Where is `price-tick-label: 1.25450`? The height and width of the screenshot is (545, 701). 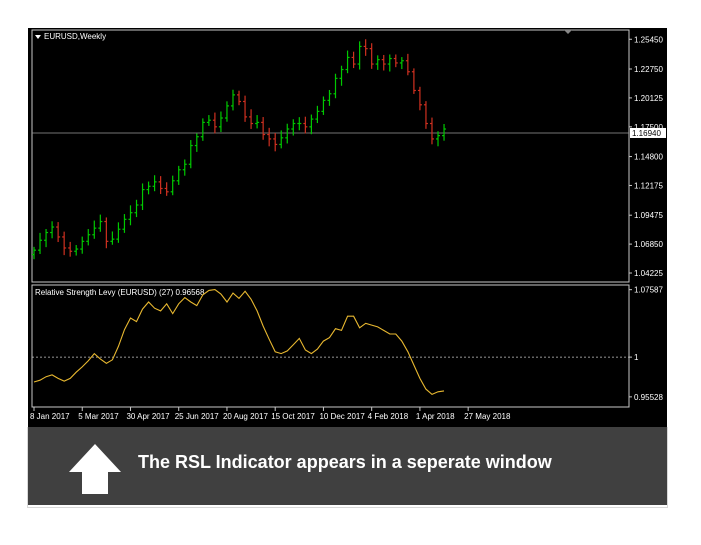 price-tick-label: 1.25450 is located at coordinates (648, 39).